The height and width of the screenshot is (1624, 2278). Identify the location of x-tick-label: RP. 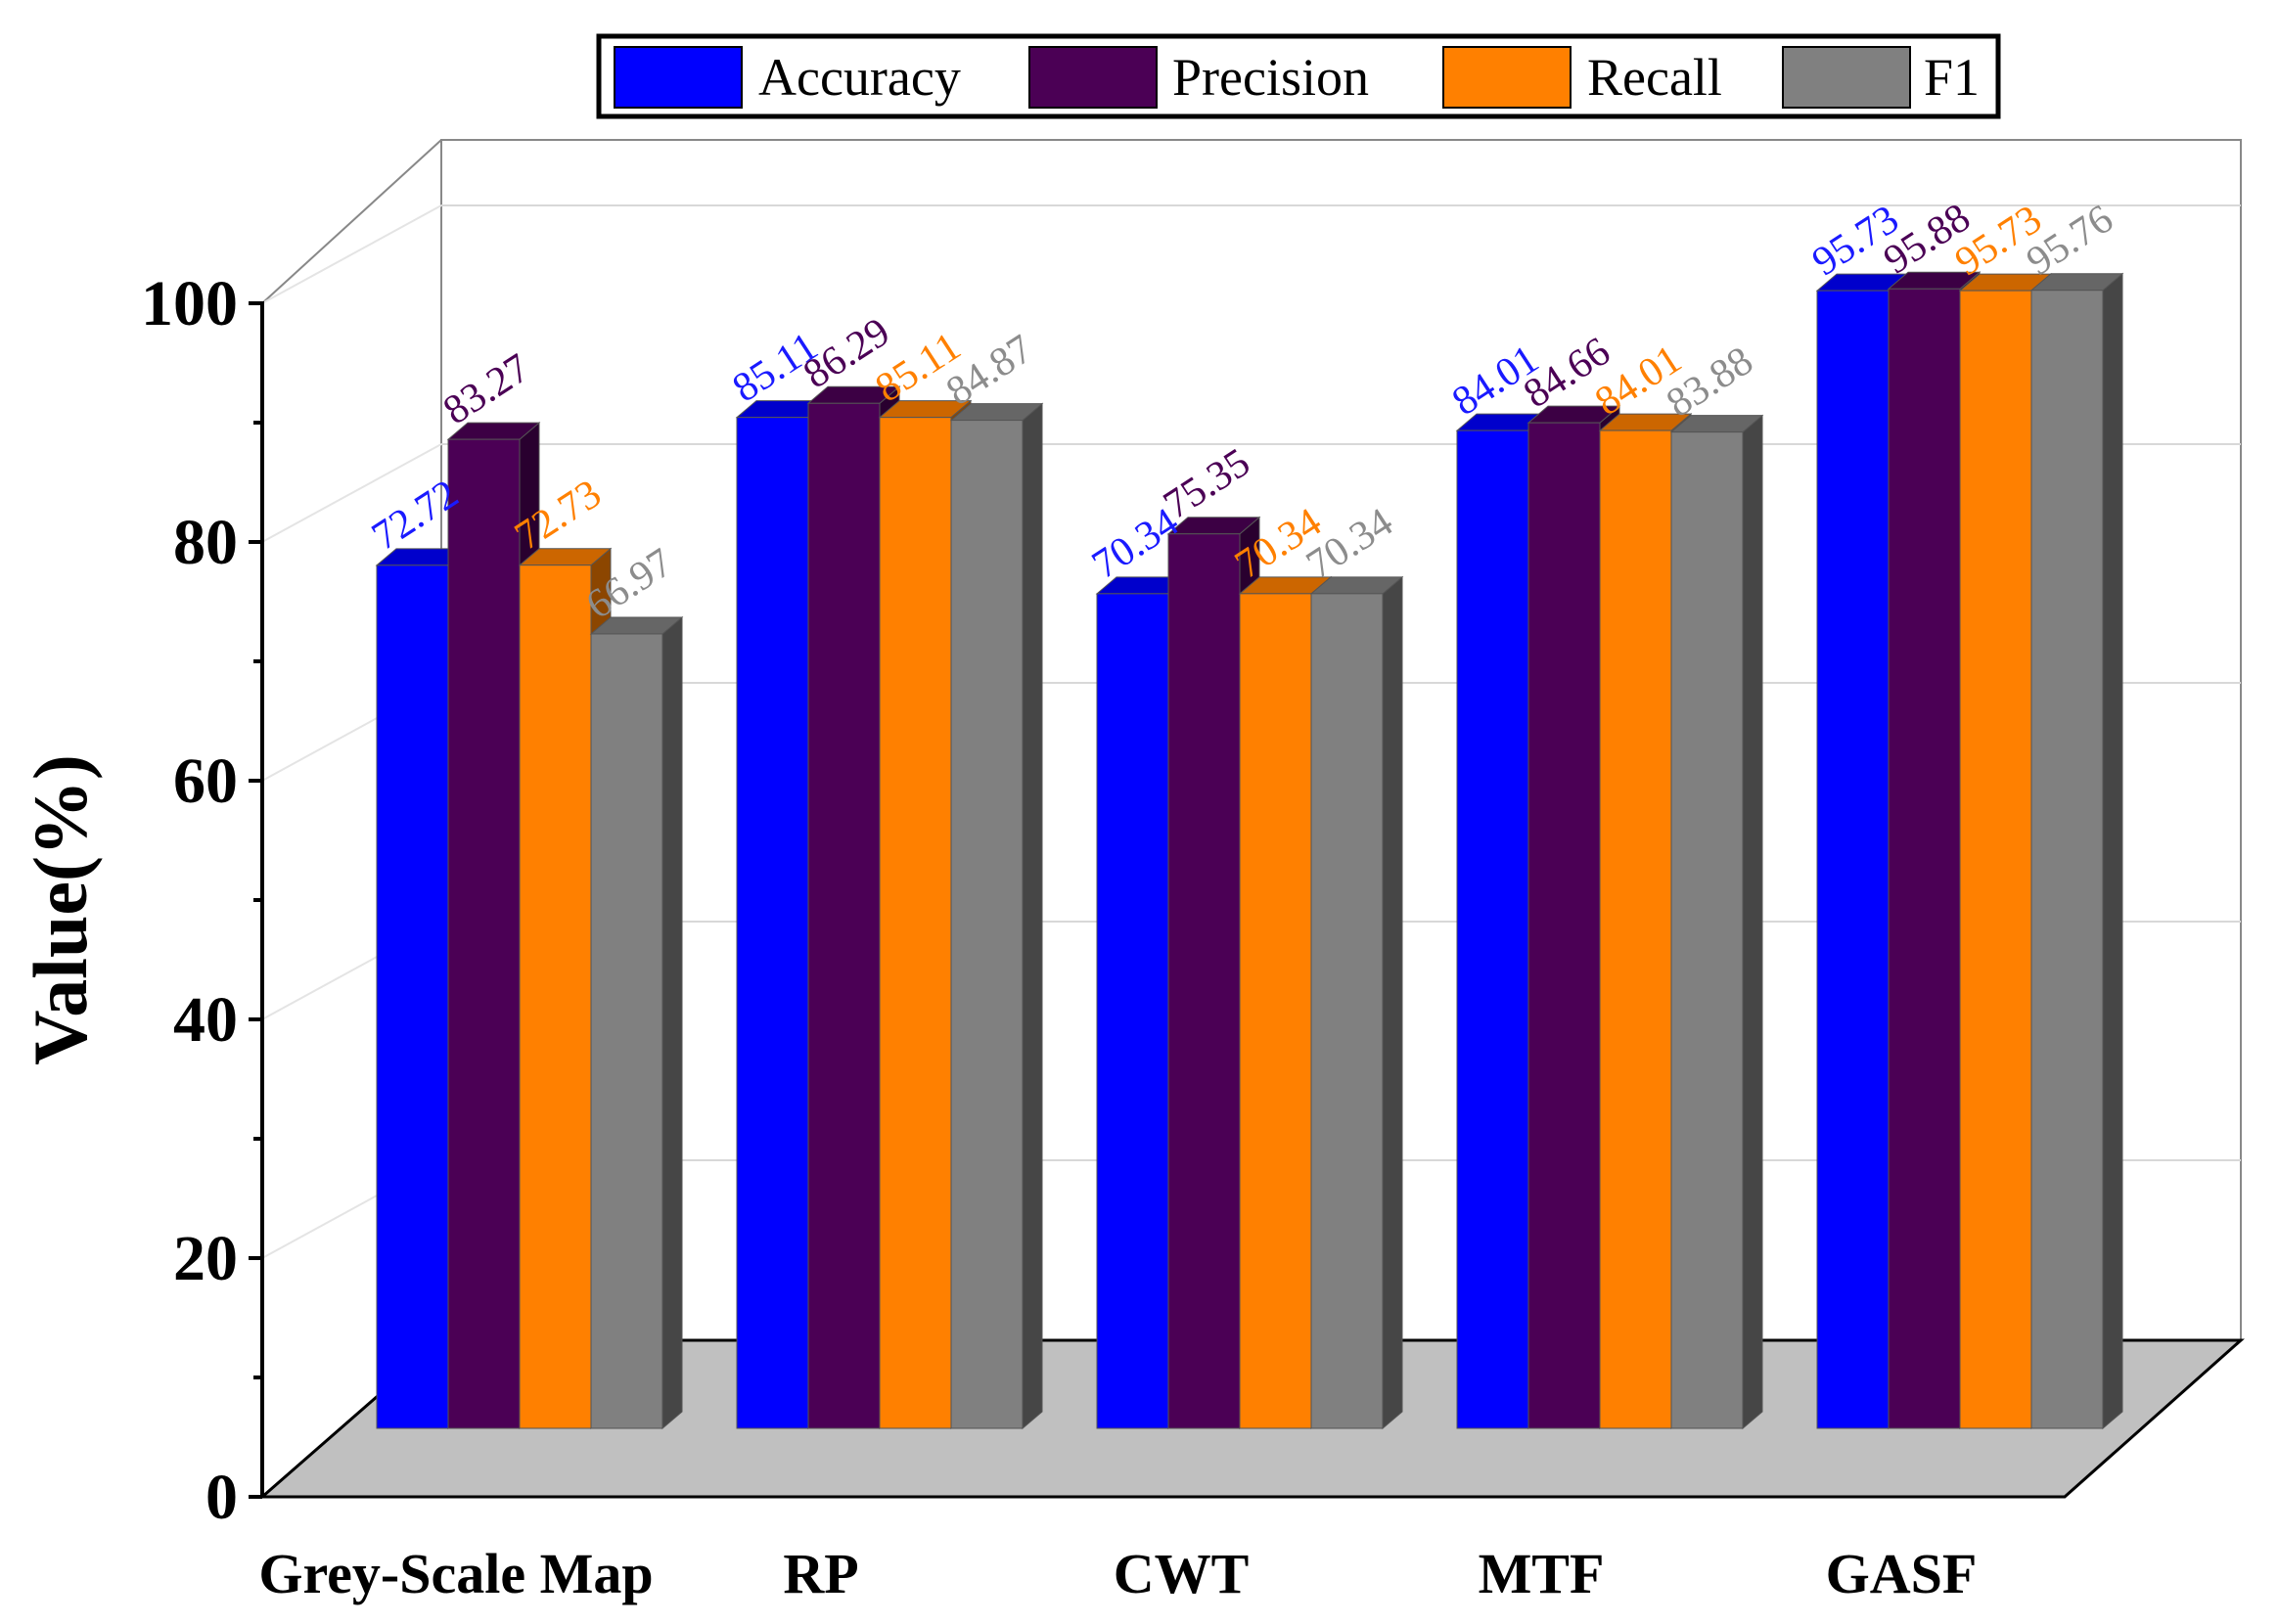
(820, 1573).